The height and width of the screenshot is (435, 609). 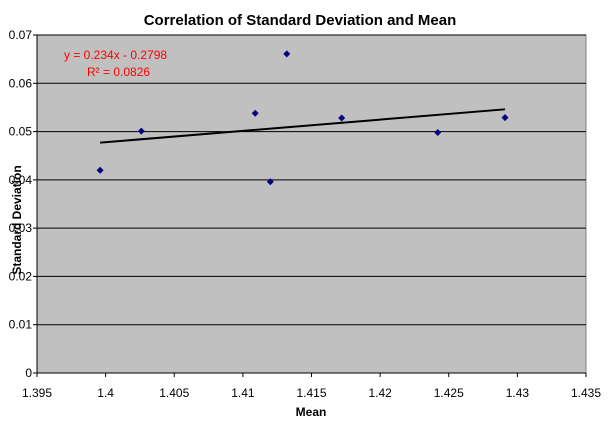 What do you see at coordinates (449, 393) in the screenshot?
I see `x-tick-label: 1.425` at bounding box center [449, 393].